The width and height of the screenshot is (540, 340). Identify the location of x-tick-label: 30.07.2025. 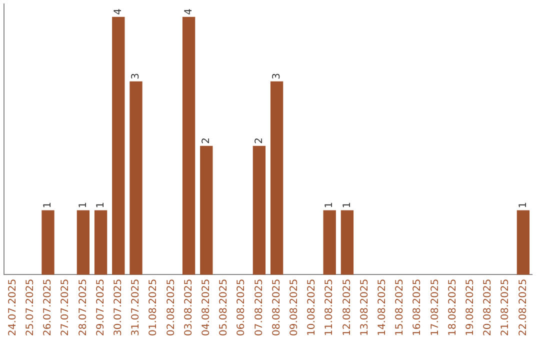
(118, 307).